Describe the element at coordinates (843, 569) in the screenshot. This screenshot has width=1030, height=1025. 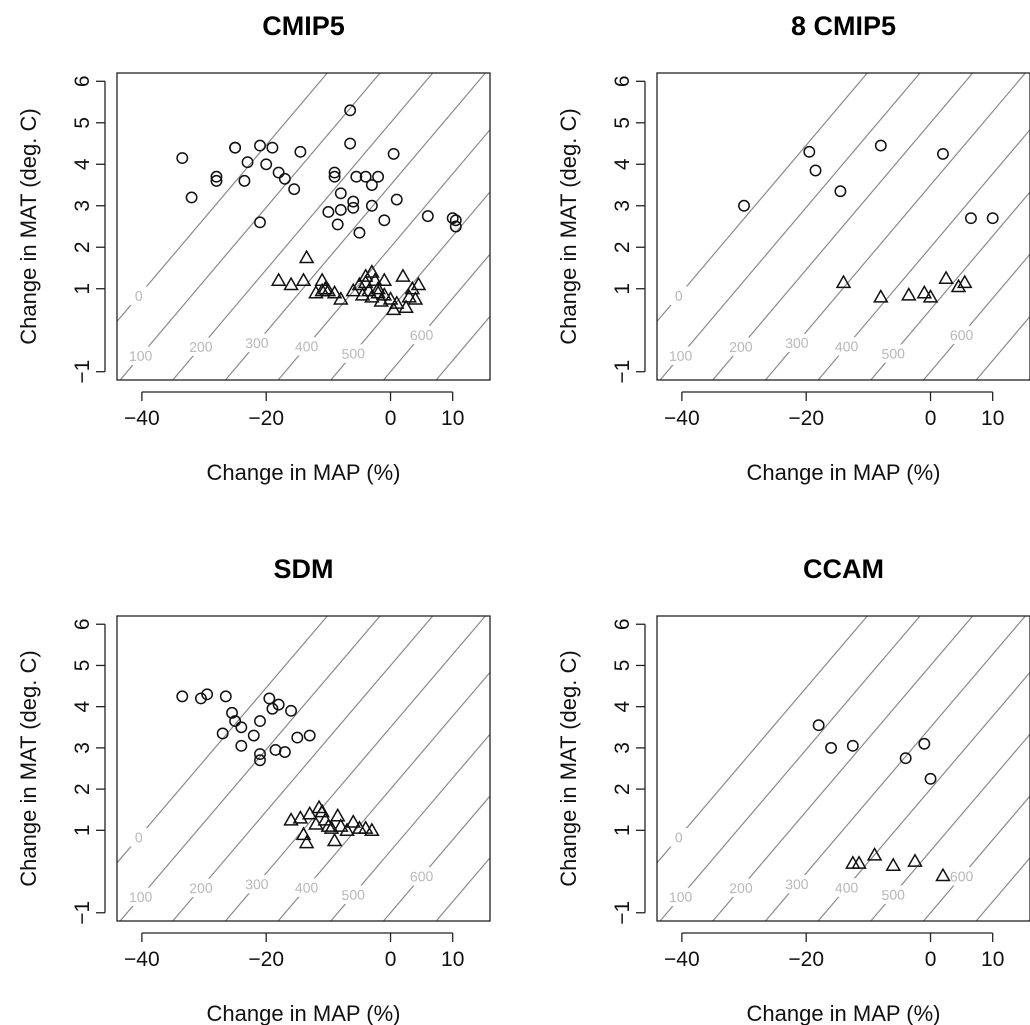
I see `panel-title: CCAM` at that location.